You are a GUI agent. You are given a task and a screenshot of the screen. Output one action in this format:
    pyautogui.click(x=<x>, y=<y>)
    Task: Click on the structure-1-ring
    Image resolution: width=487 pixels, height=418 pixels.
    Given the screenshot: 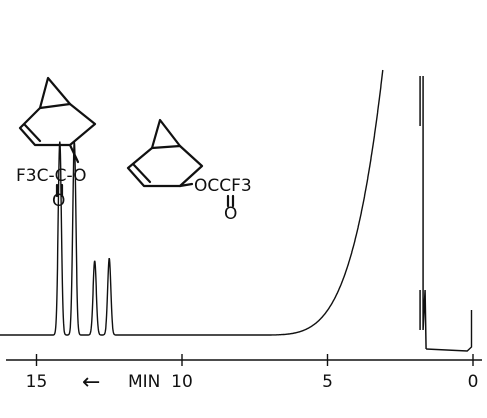 What is the action you would take?
    pyautogui.click(x=57, y=124)
    